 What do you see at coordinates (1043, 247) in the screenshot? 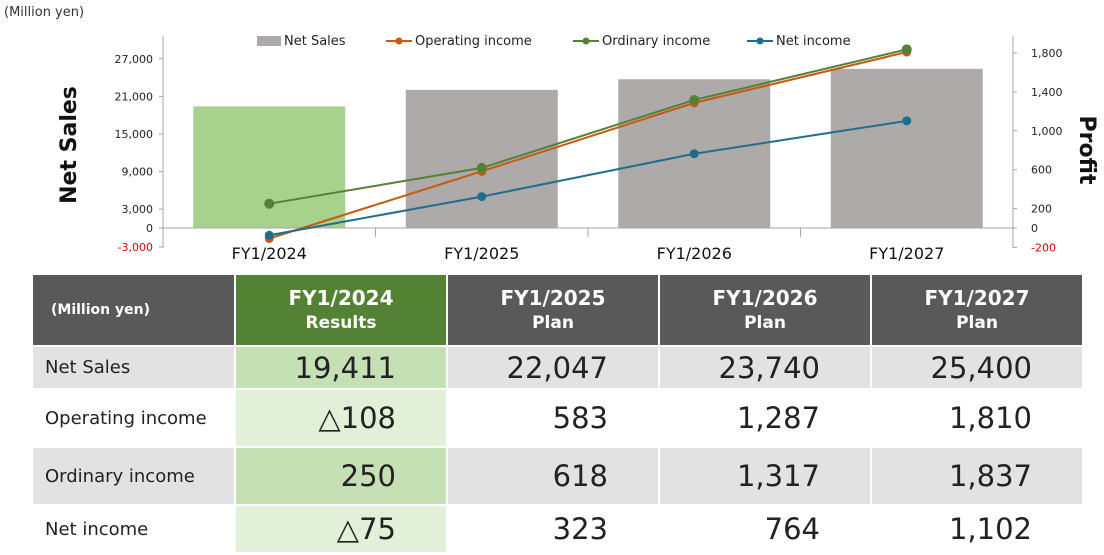
I see `right-axis-tick-label: -200` at bounding box center [1043, 247].